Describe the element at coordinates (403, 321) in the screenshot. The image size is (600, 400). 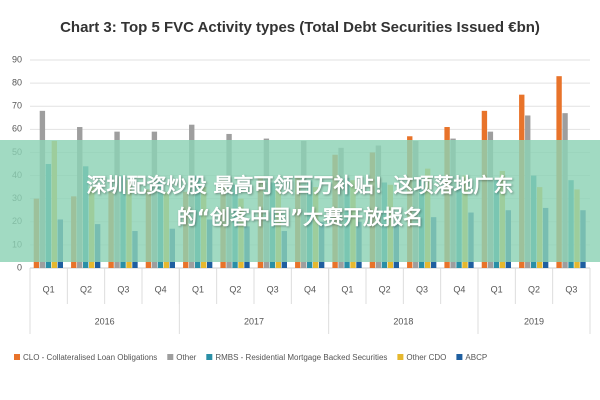
I see `group-label: 2018` at that location.